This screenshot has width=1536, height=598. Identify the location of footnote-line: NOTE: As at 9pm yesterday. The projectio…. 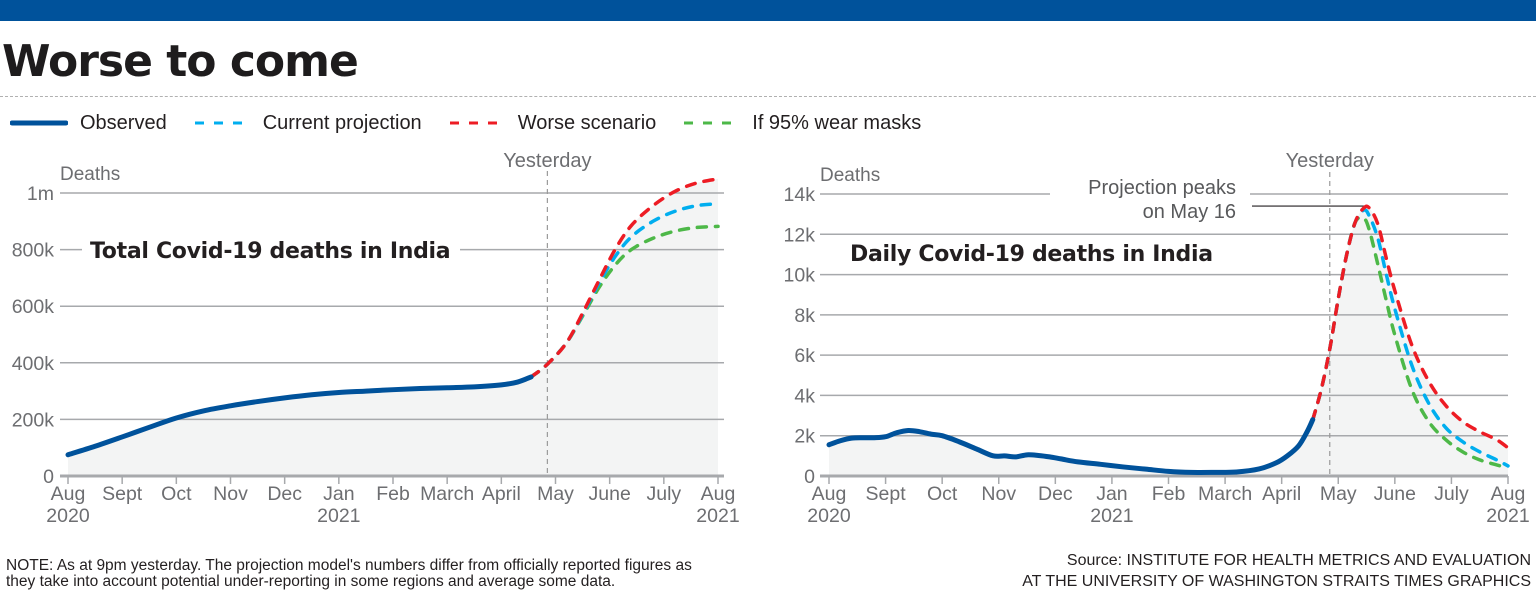
(349, 565).